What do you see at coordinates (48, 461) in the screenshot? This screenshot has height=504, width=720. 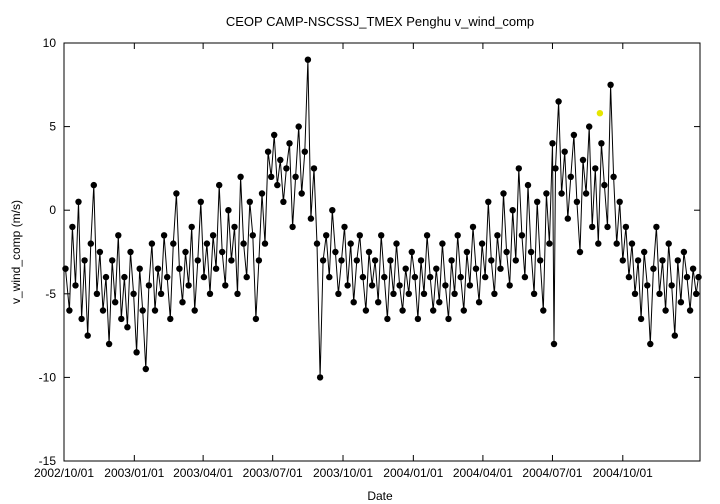 I see `y-tick-label: -15` at bounding box center [48, 461].